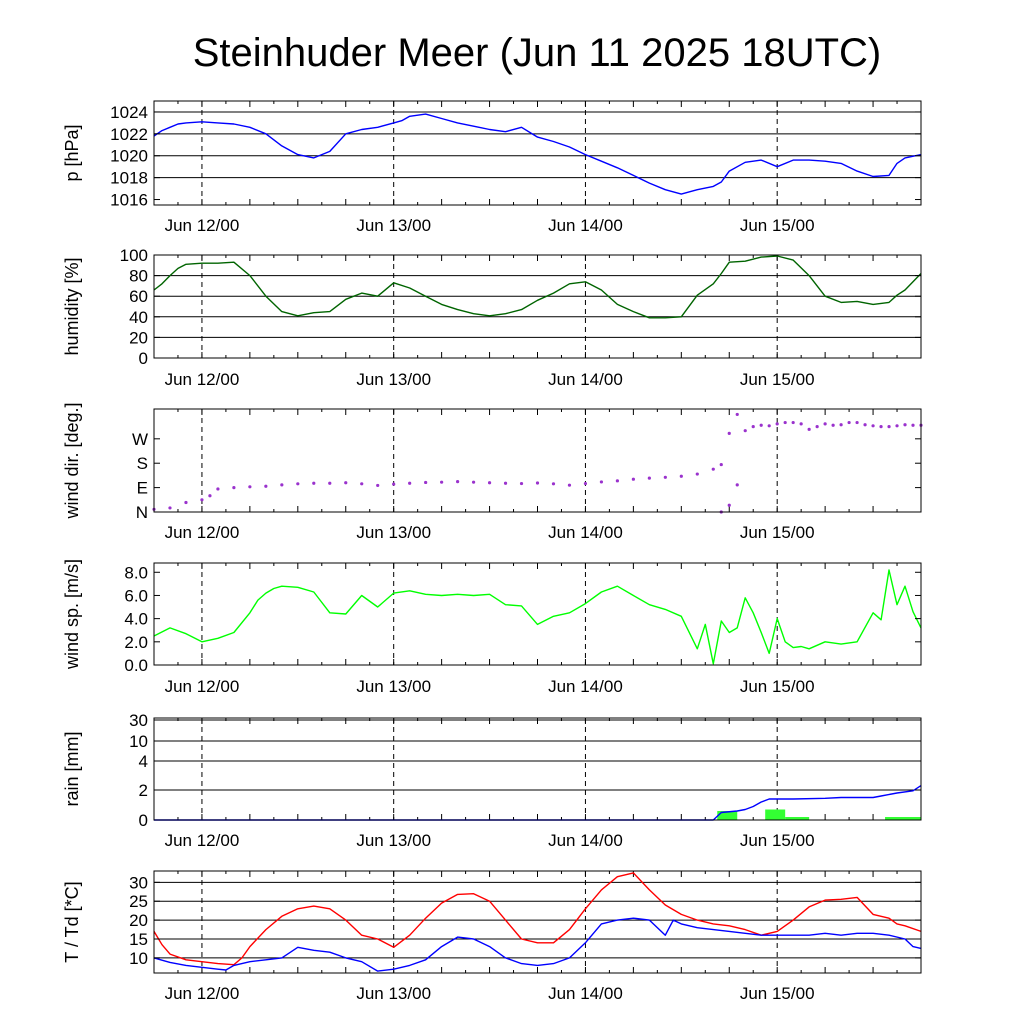  What do you see at coordinates (72, 306) in the screenshot?
I see `y-axis-label: humidity [%]` at bounding box center [72, 306].